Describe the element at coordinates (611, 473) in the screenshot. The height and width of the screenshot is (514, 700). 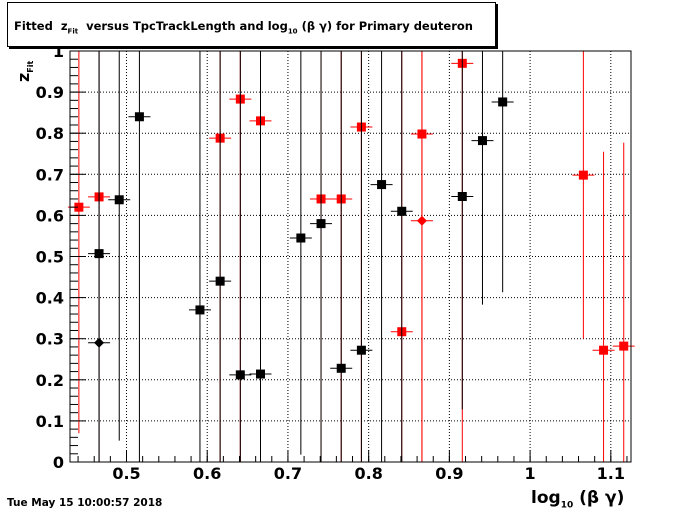
I see `x-tick-label: 1.1` at that location.